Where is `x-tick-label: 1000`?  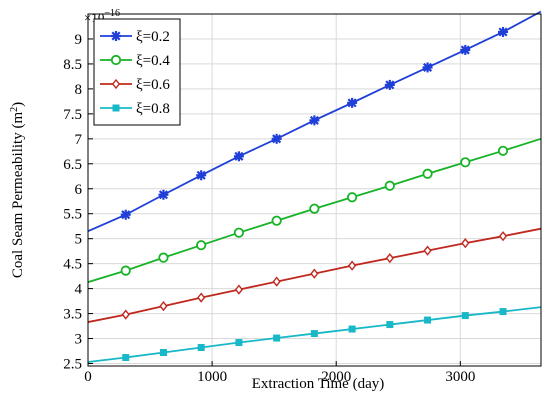
x-tick-label: 1000 is located at coordinates (212, 377).